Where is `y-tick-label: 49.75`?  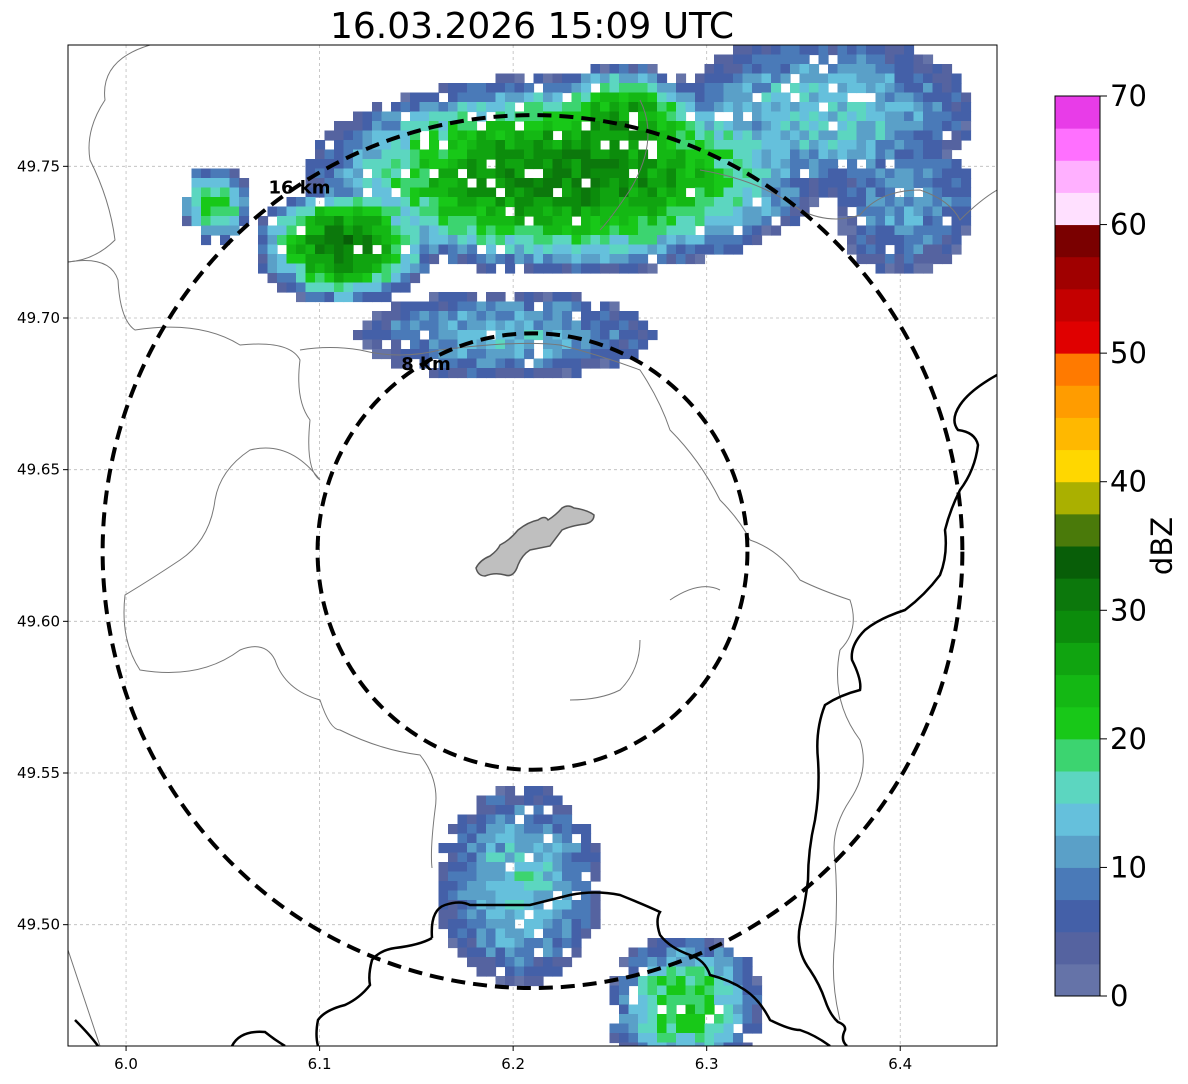 y-tick-label: 49.75 is located at coordinates (38, 166).